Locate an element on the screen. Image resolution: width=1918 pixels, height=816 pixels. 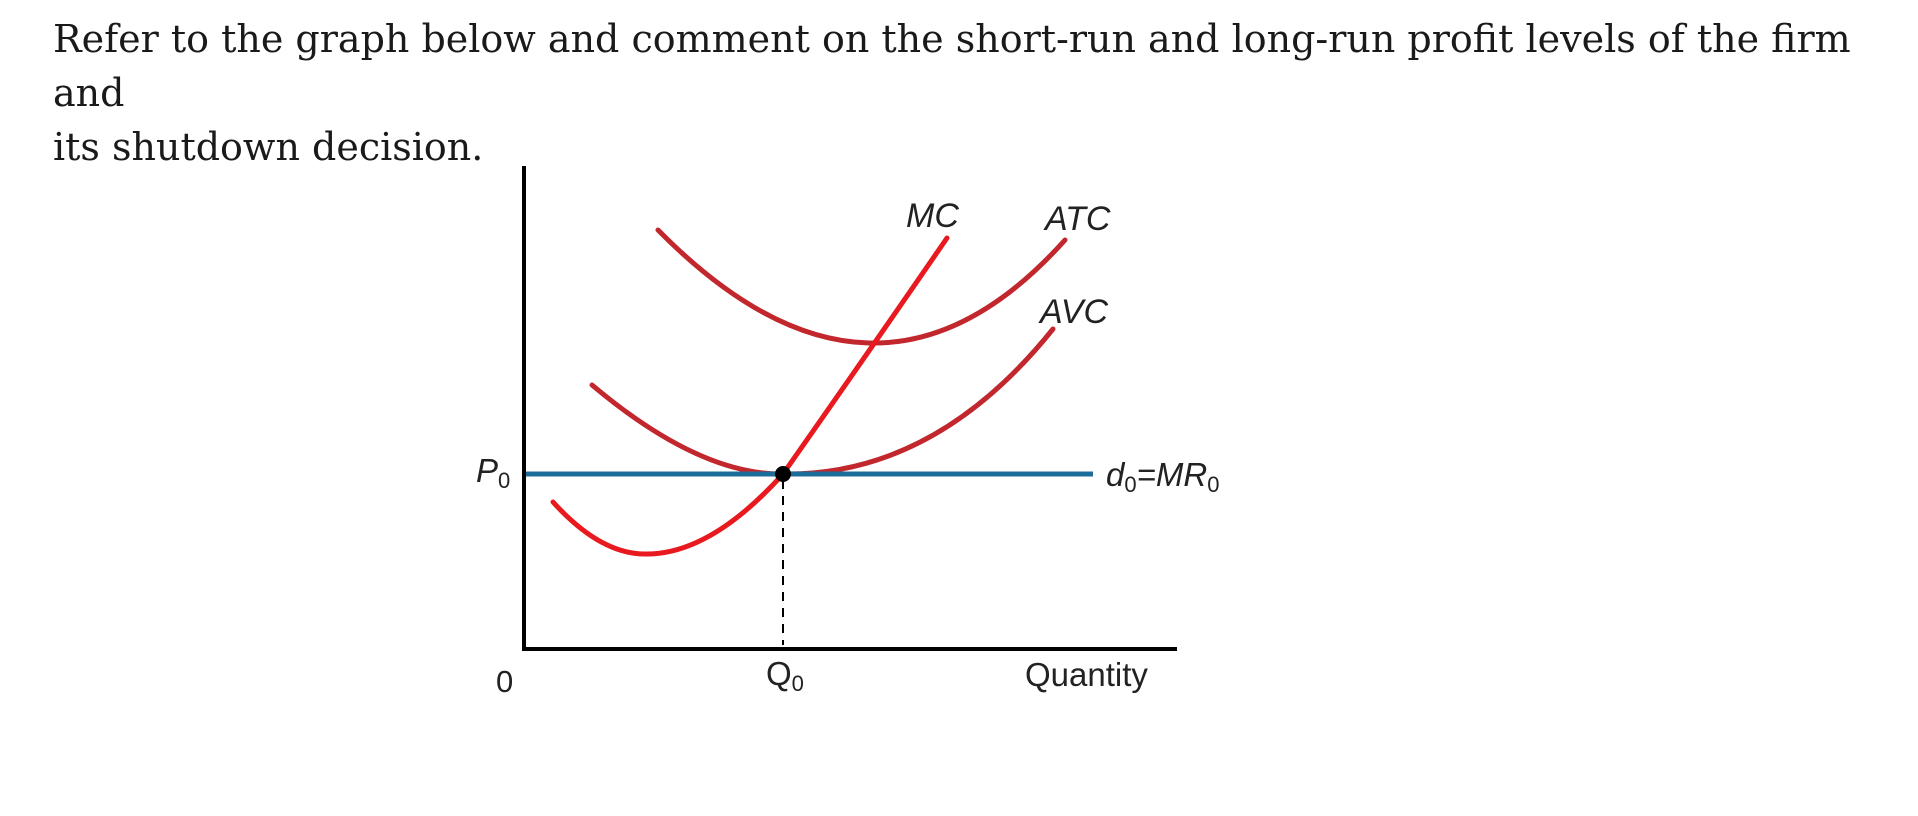
q0-label: Q0 is located at coordinates (785, 675).